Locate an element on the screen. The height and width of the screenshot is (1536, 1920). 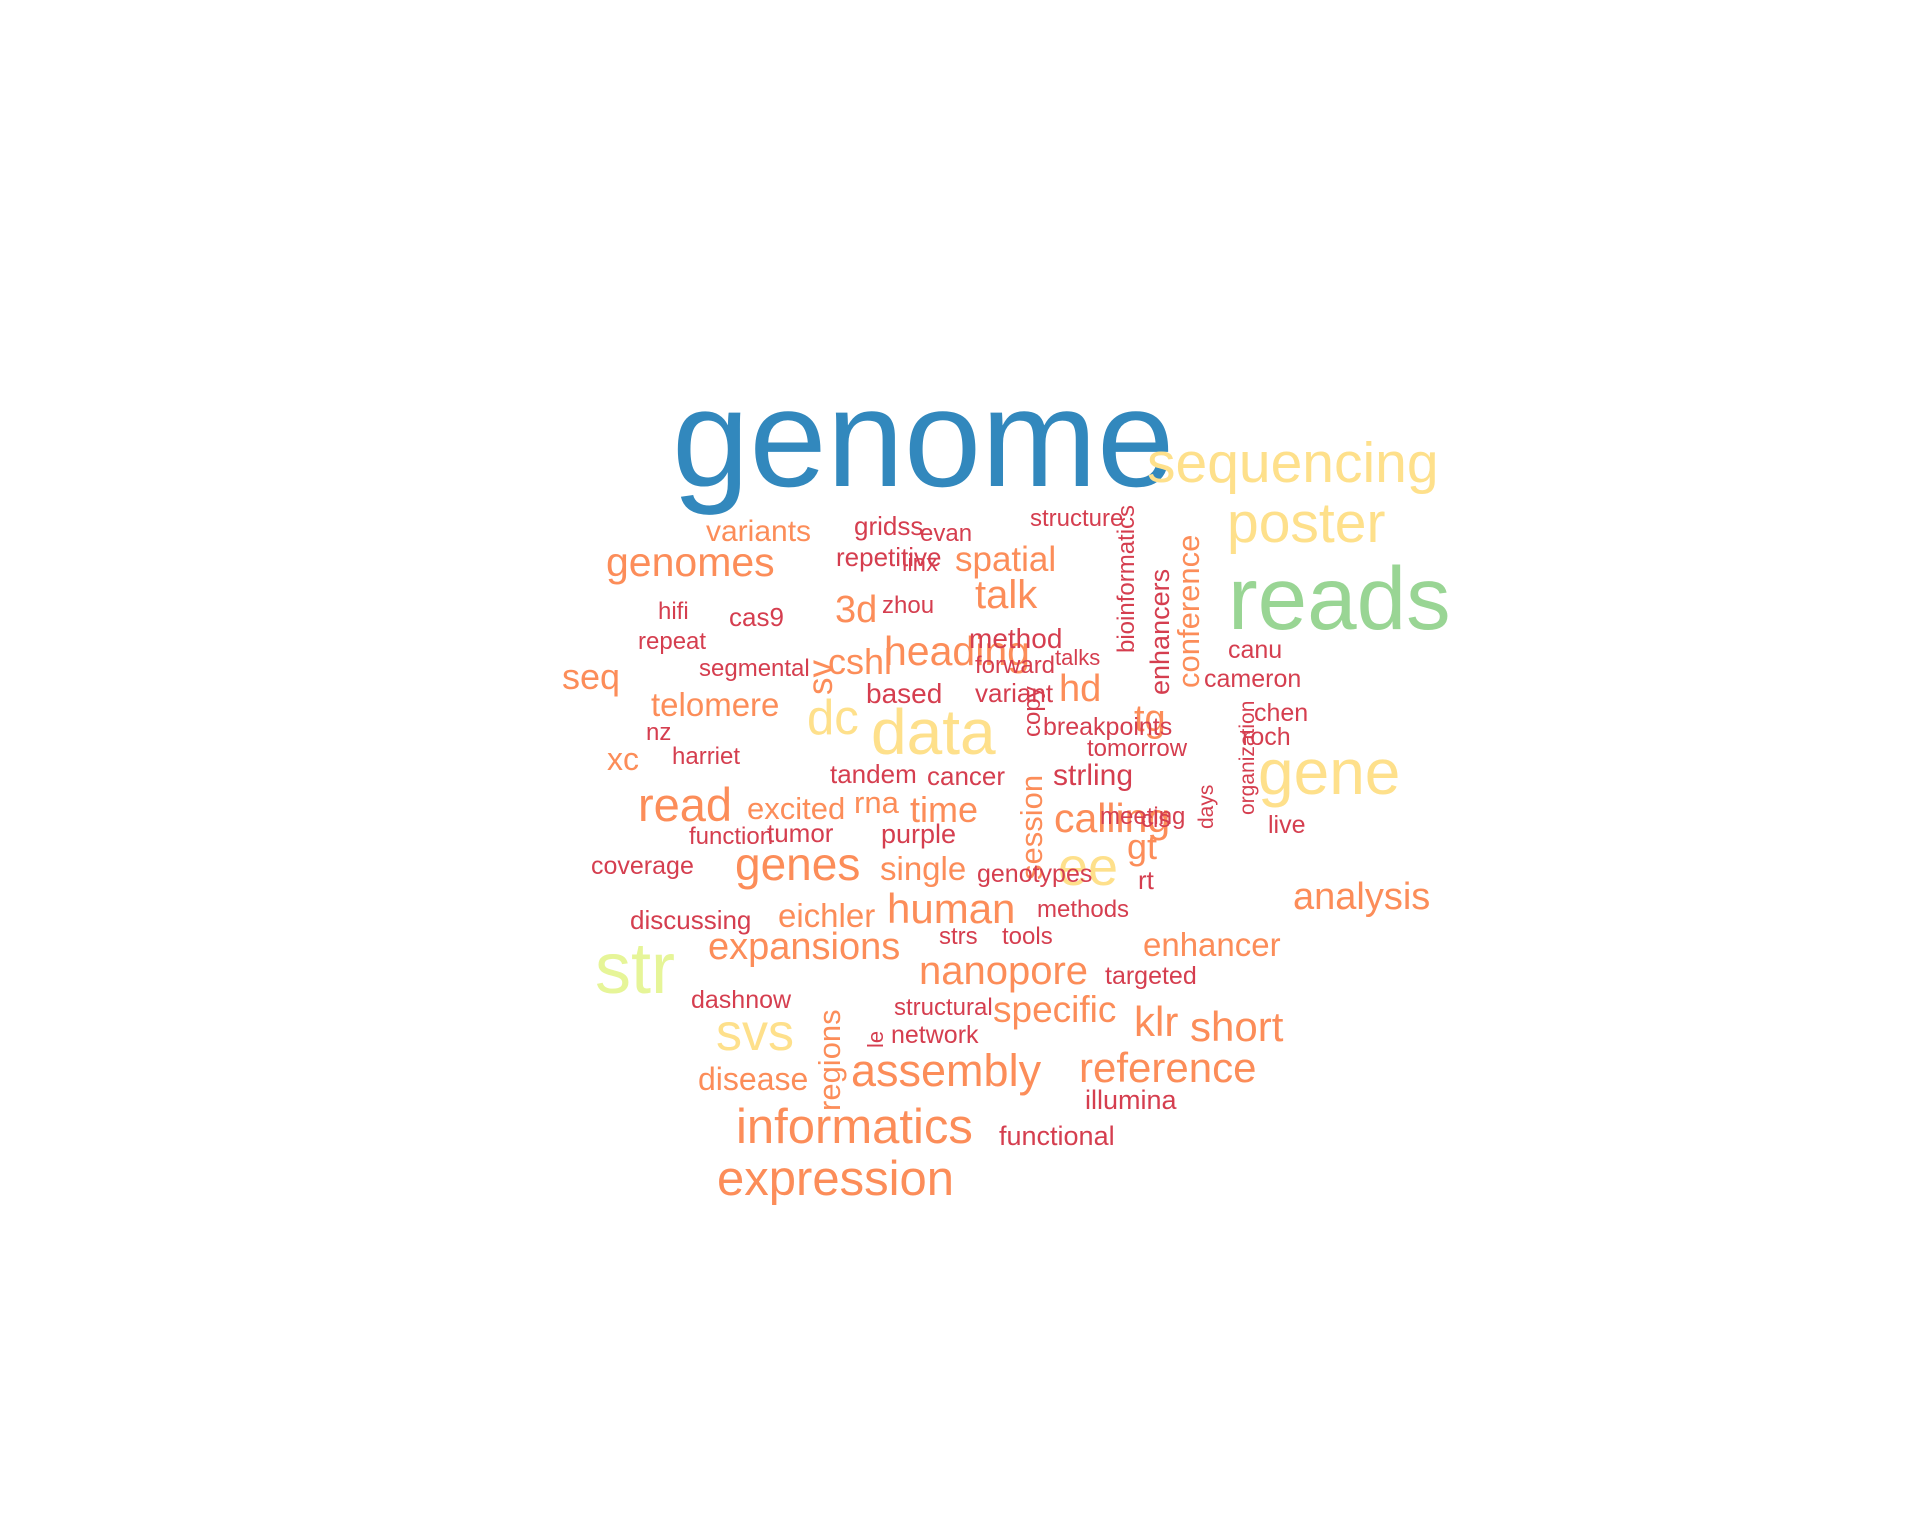
word-short: short is located at coordinates (1237, 1026).